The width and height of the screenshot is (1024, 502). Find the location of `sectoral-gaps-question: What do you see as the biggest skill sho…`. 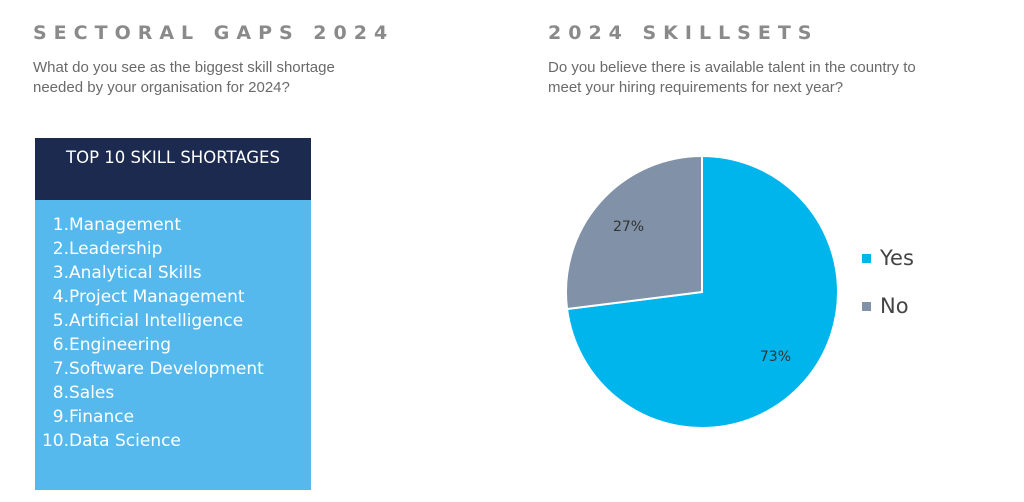

sectoral-gaps-question: What do you see as the biggest skill sho… is located at coordinates (184, 77).